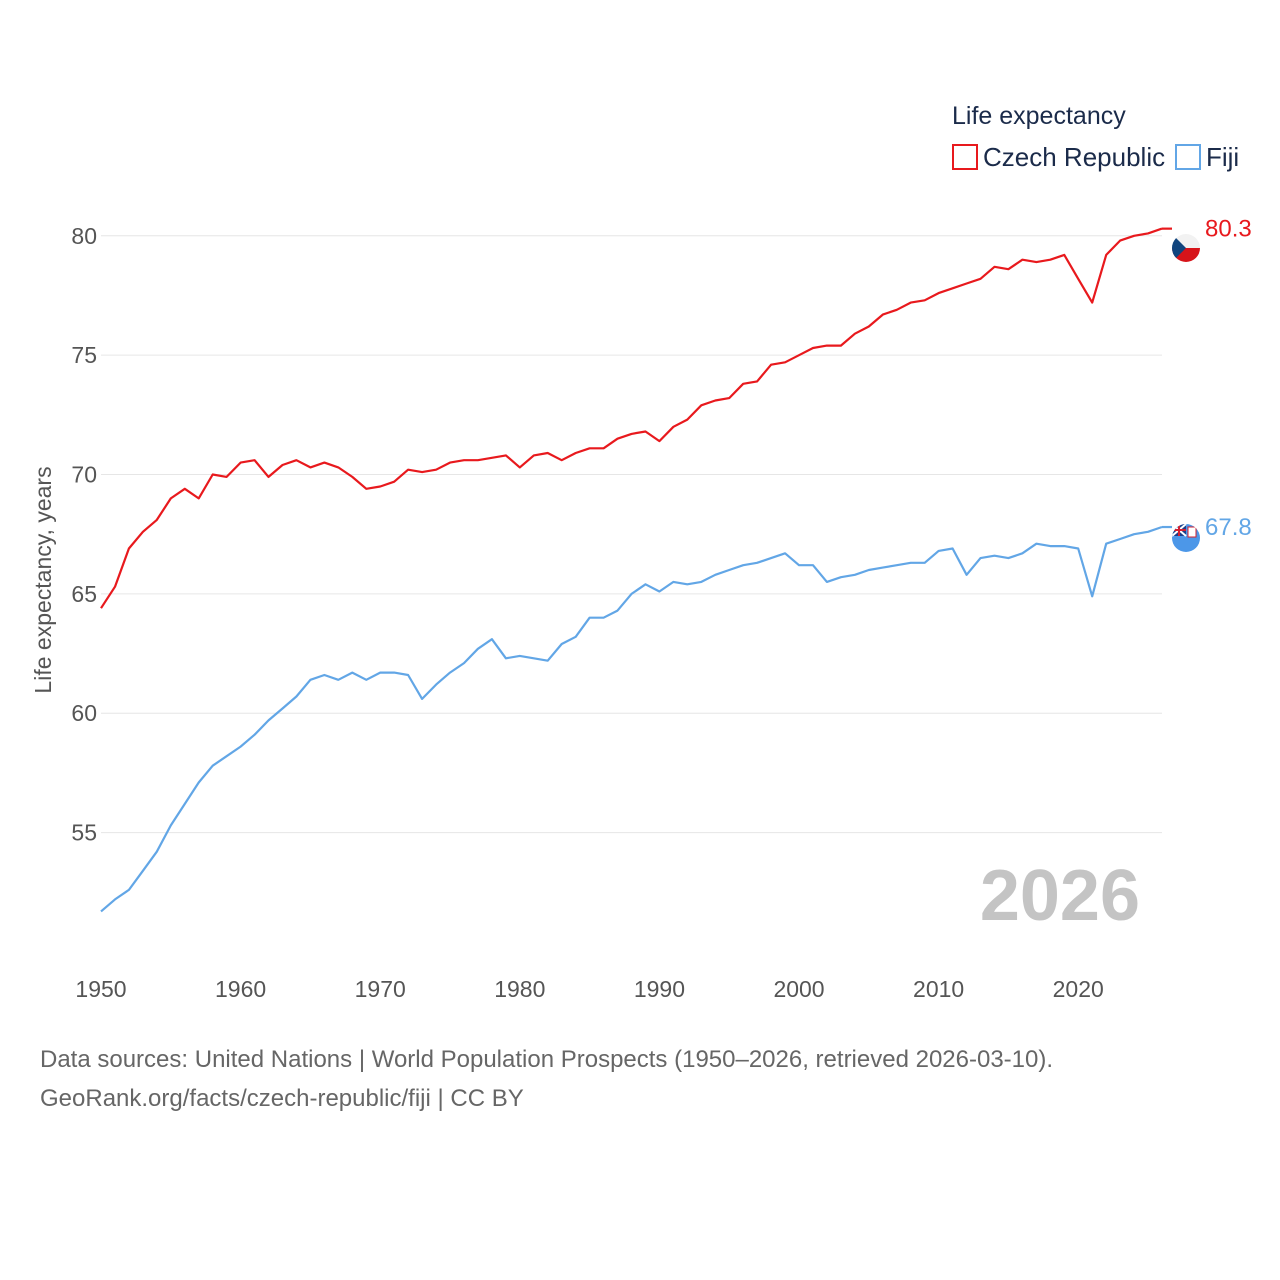 The height and width of the screenshot is (1280, 1280). Describe the element at coordinates (84, 833) in the screenshot. I see `y-tick-label: 55` at that location.